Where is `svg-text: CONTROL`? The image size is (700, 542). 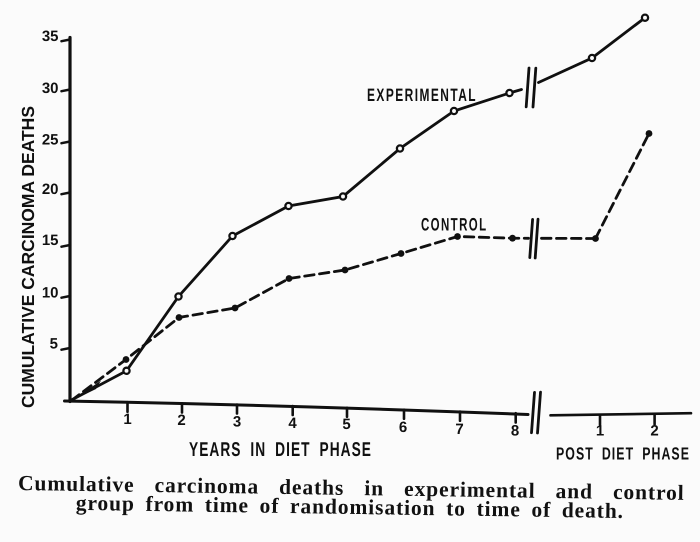
svg-text: CONTROL is located at coordinates (454, 225).